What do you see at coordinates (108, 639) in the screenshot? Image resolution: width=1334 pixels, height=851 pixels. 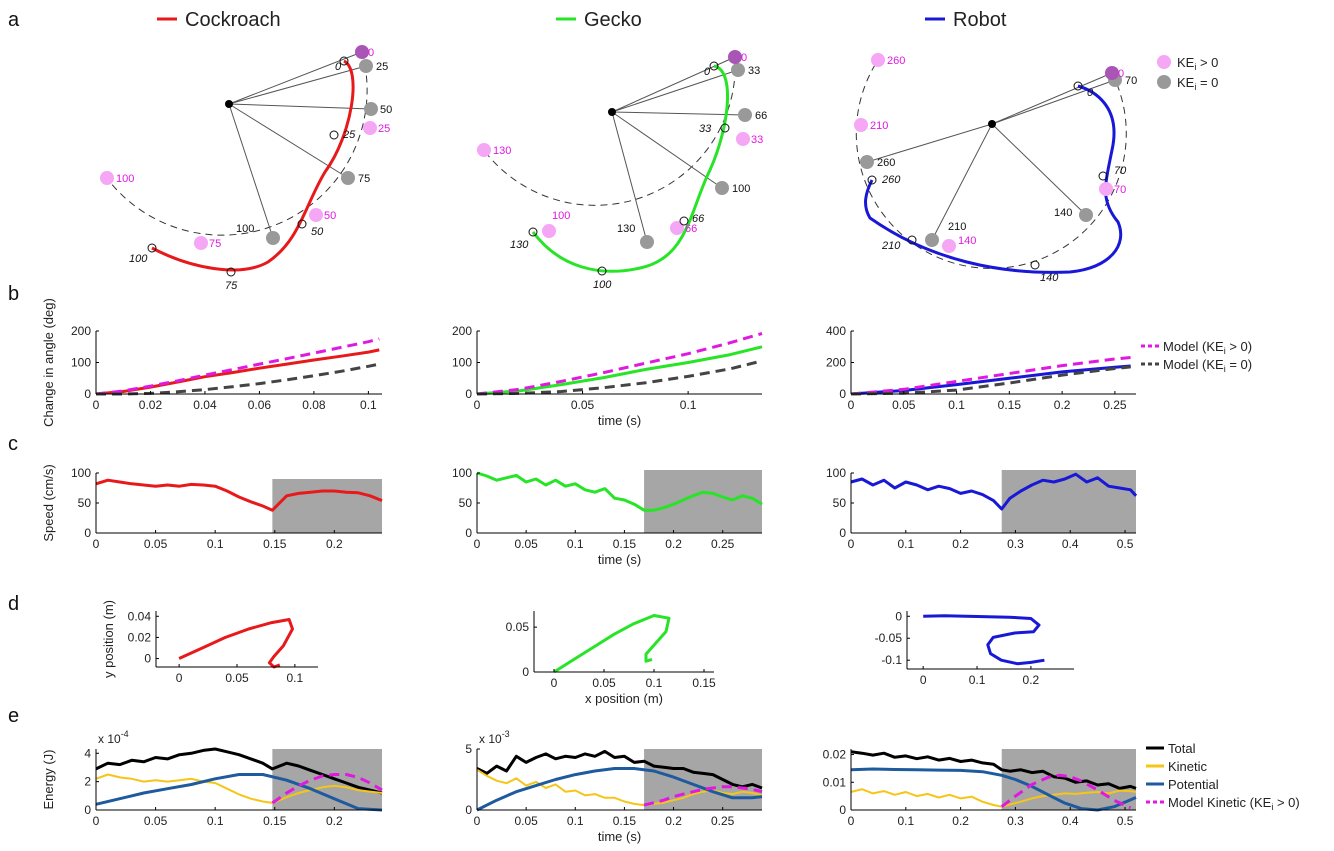 I see `y-axis-label: y position (m)` at bounding box center [108, 639].